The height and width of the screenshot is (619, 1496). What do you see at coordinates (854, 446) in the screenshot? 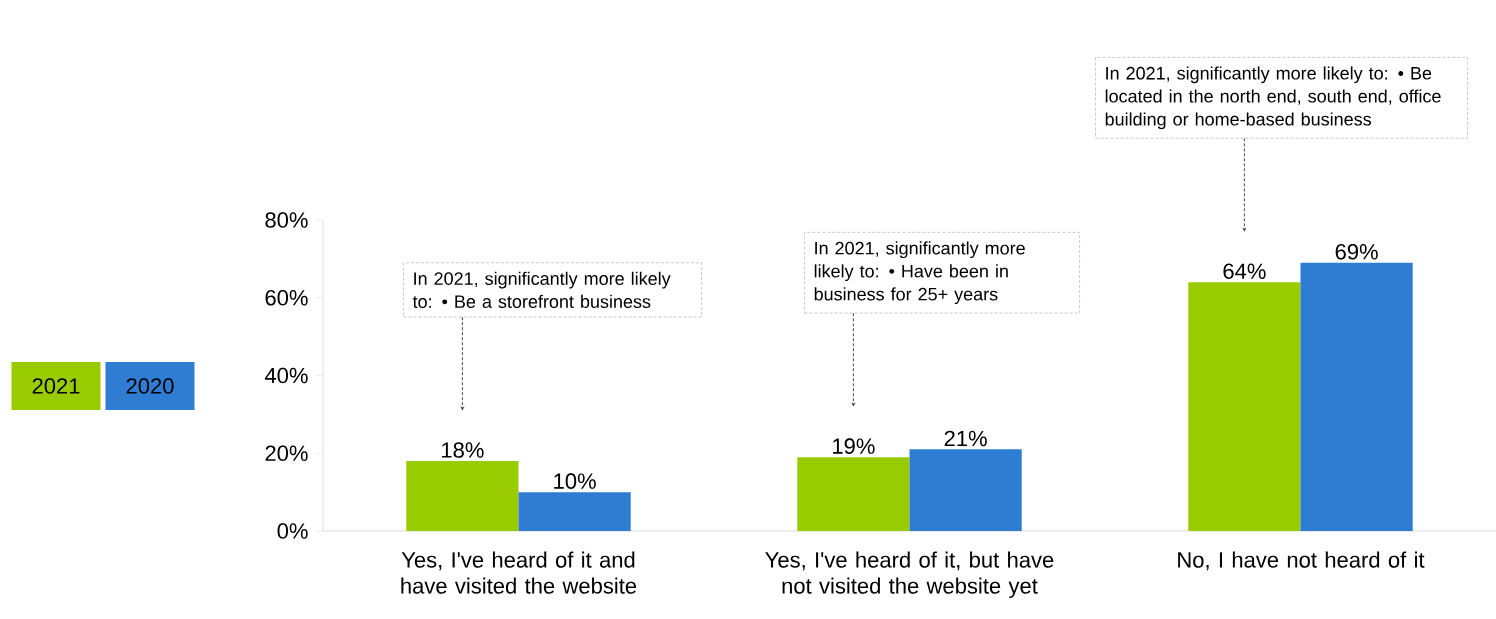
I see `data-label: 19%` at bounding box center [854, 446].